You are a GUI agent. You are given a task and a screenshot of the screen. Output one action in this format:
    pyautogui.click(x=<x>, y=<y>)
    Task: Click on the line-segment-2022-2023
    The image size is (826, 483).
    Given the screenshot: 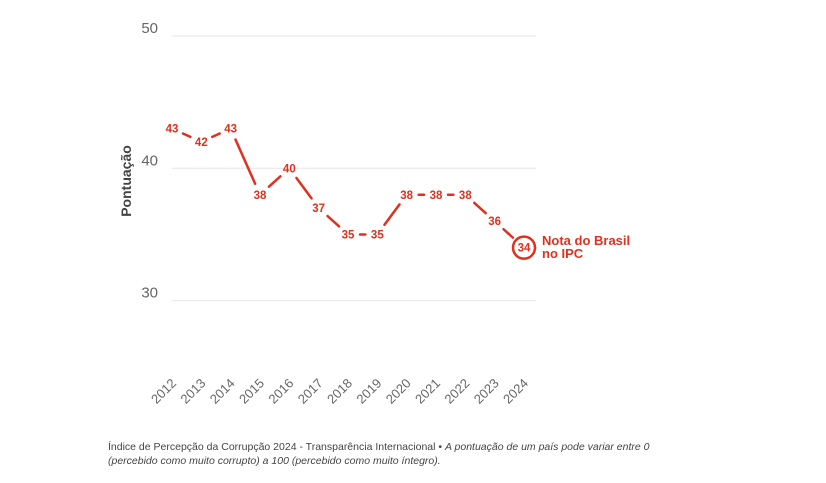 What is the action you would take?
    pyautogui.click(x=480, y=208)
    